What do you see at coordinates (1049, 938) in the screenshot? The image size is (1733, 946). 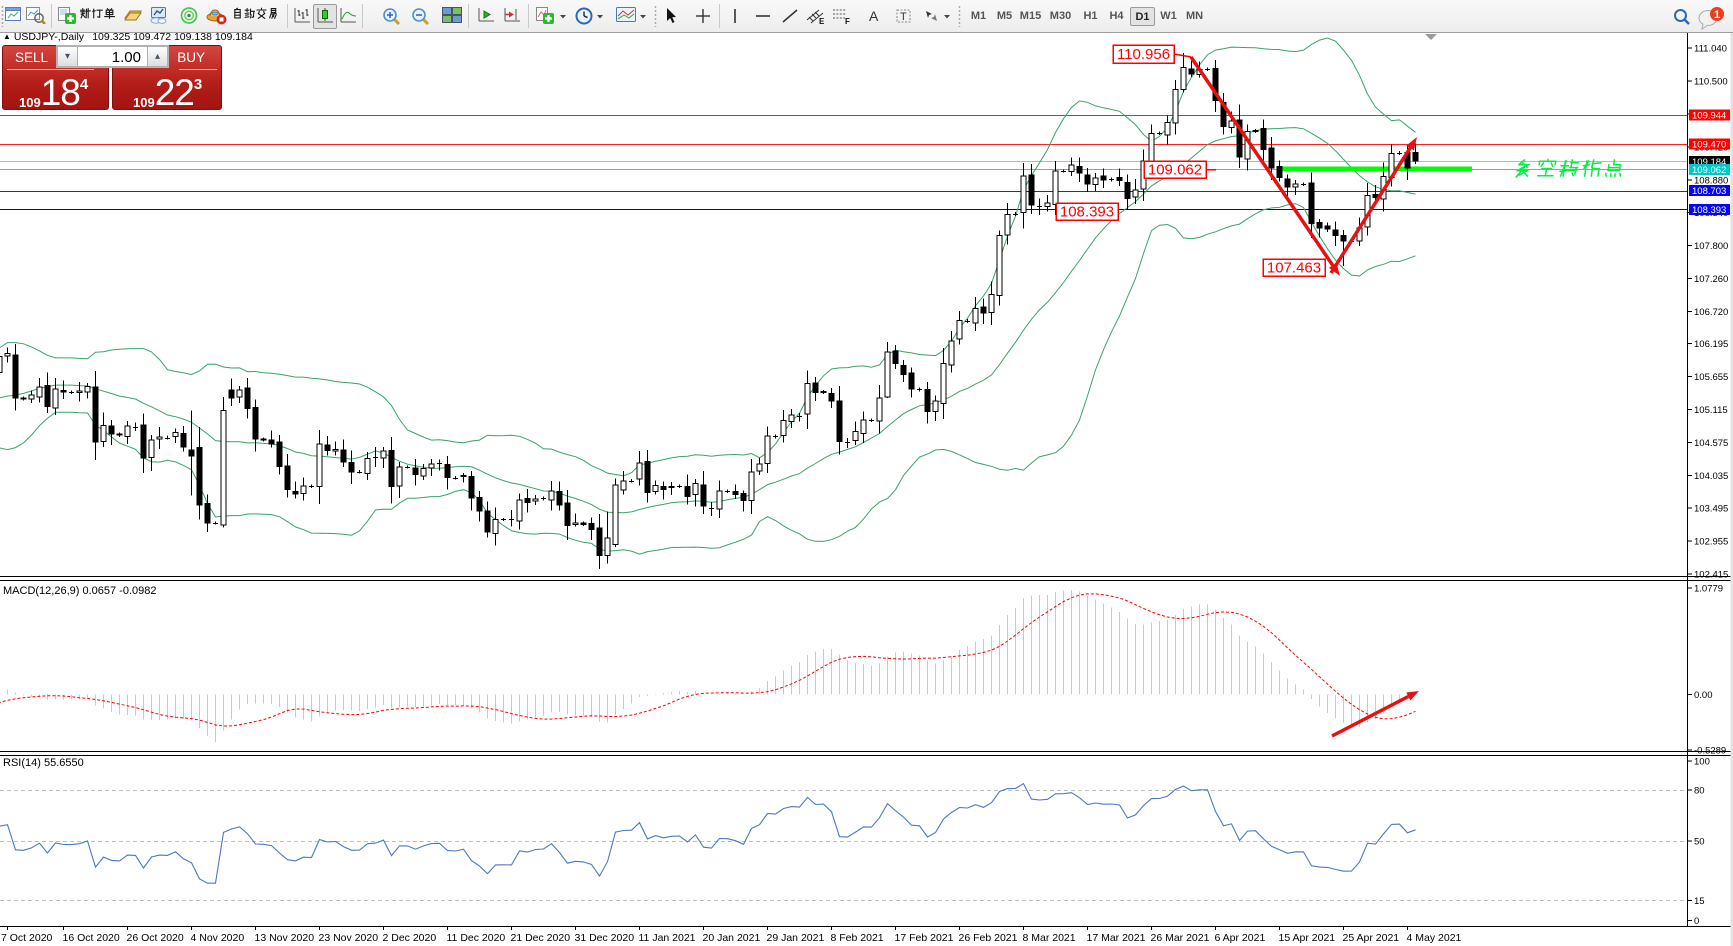 I see `svg-text: 8 Mar 2021` at bounding box center [1049, 938].